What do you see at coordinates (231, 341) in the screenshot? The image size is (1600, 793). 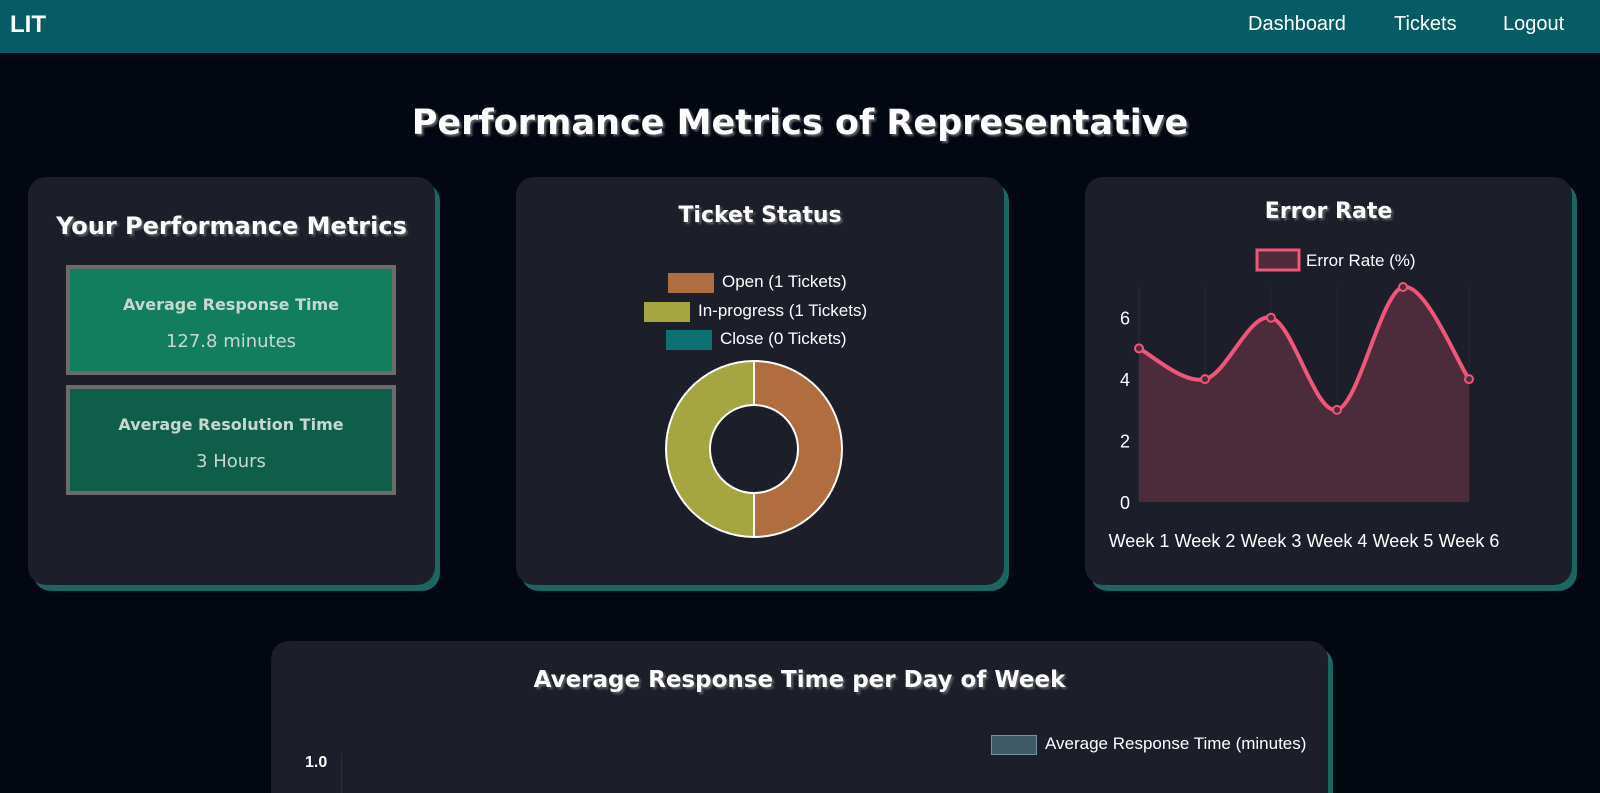 I see `avg-response-time-value: 127.8 minutes` at bounding box center [231, 341].